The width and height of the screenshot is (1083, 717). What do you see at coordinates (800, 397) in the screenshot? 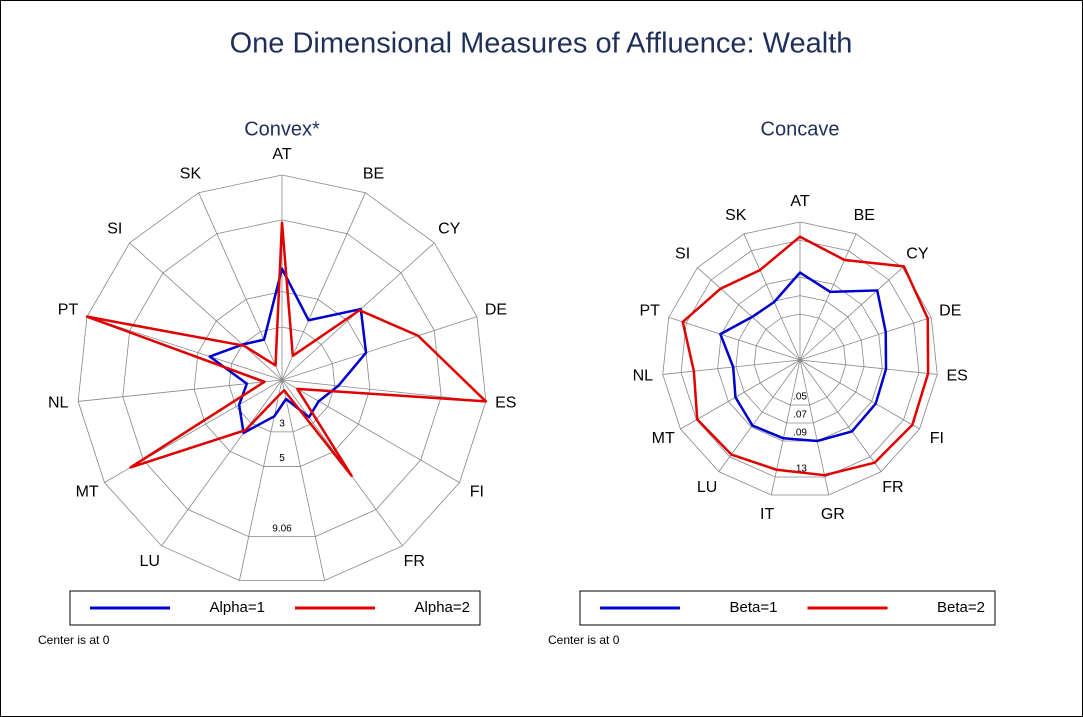
I see `r-tick-label: .05` at bounding box center [800, 397].